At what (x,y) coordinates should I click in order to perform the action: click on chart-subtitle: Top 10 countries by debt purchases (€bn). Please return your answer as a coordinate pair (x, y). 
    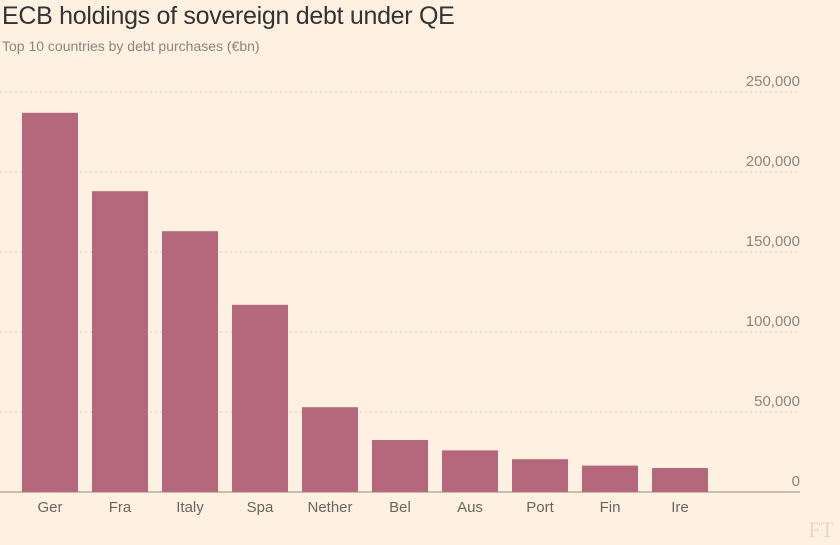
    Looking at the image, I should click on (131, 46).